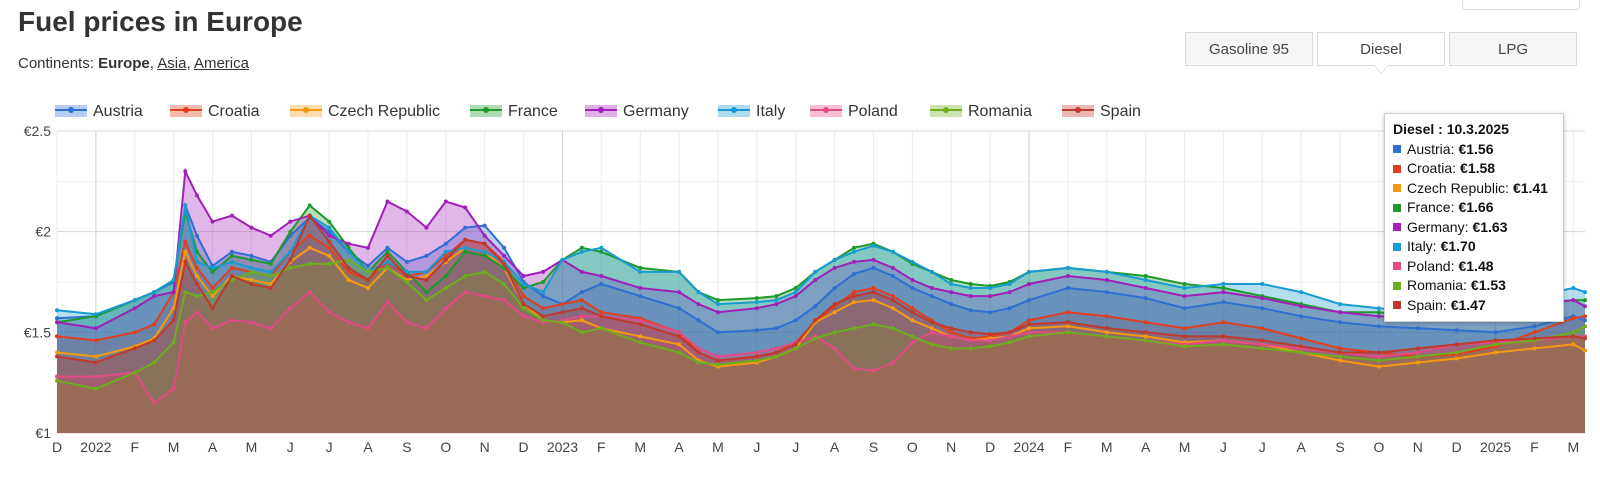 The height and width of the screenshot is (478, 1600). I want to click on continent-europe: Europe, so click(124, 63).